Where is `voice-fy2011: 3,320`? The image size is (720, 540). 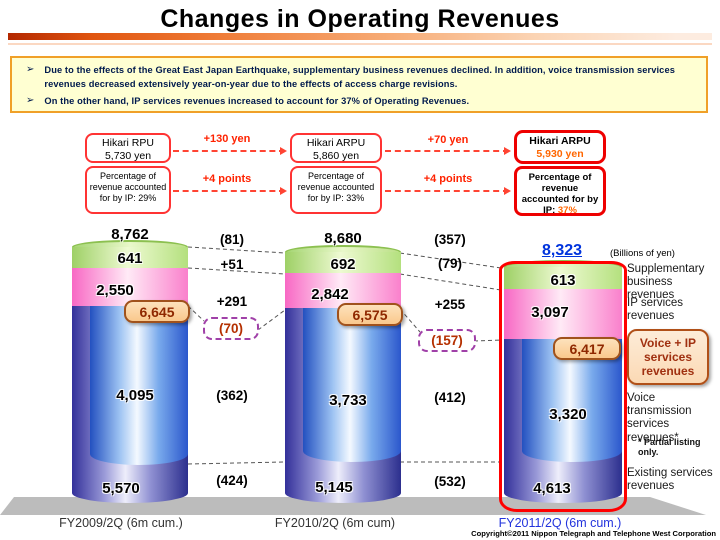
voice-fy2011: 3,320 is located at coordinates (568, 414).